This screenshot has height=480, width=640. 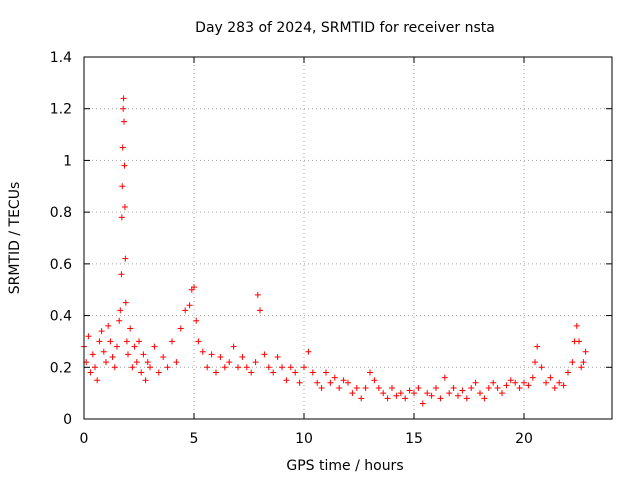 What do you see at coordinates (61, 213) in the screenshot?
I see `y-tick-label: 0.8` at bounding box center [61, 213].